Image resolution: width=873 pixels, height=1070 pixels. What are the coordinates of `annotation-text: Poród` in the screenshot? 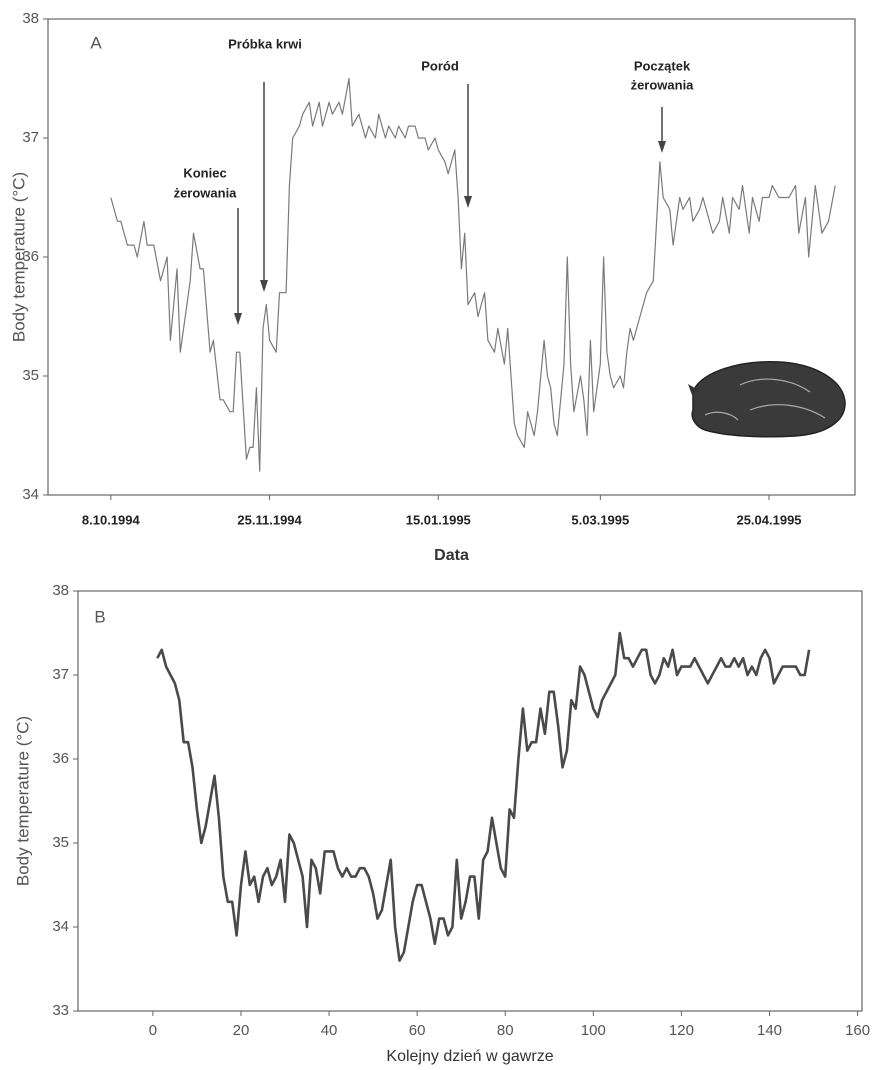 It's located at (440, 65).